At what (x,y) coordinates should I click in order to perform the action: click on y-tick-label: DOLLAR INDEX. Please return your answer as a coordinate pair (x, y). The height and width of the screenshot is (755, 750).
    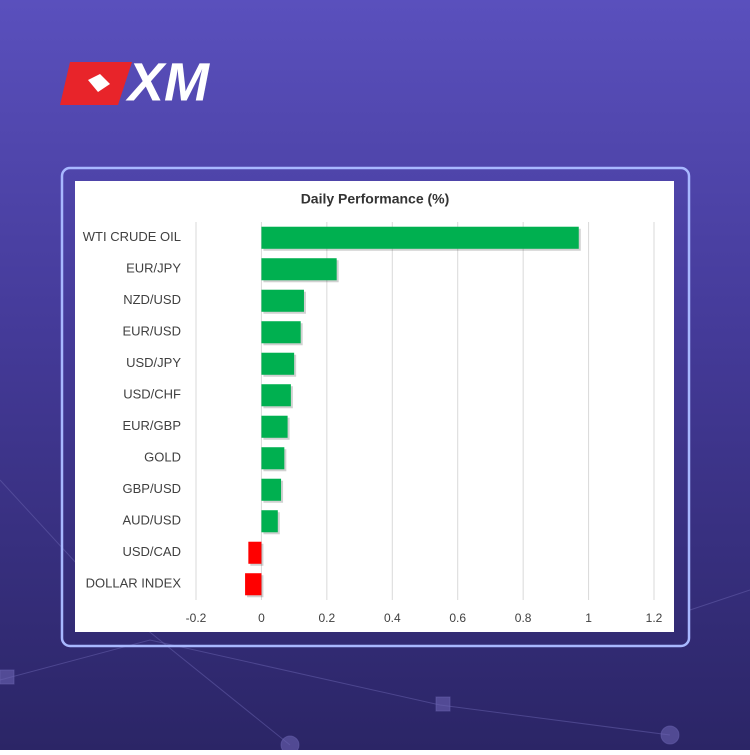
    Looking at the image, I should click on (134, 583).